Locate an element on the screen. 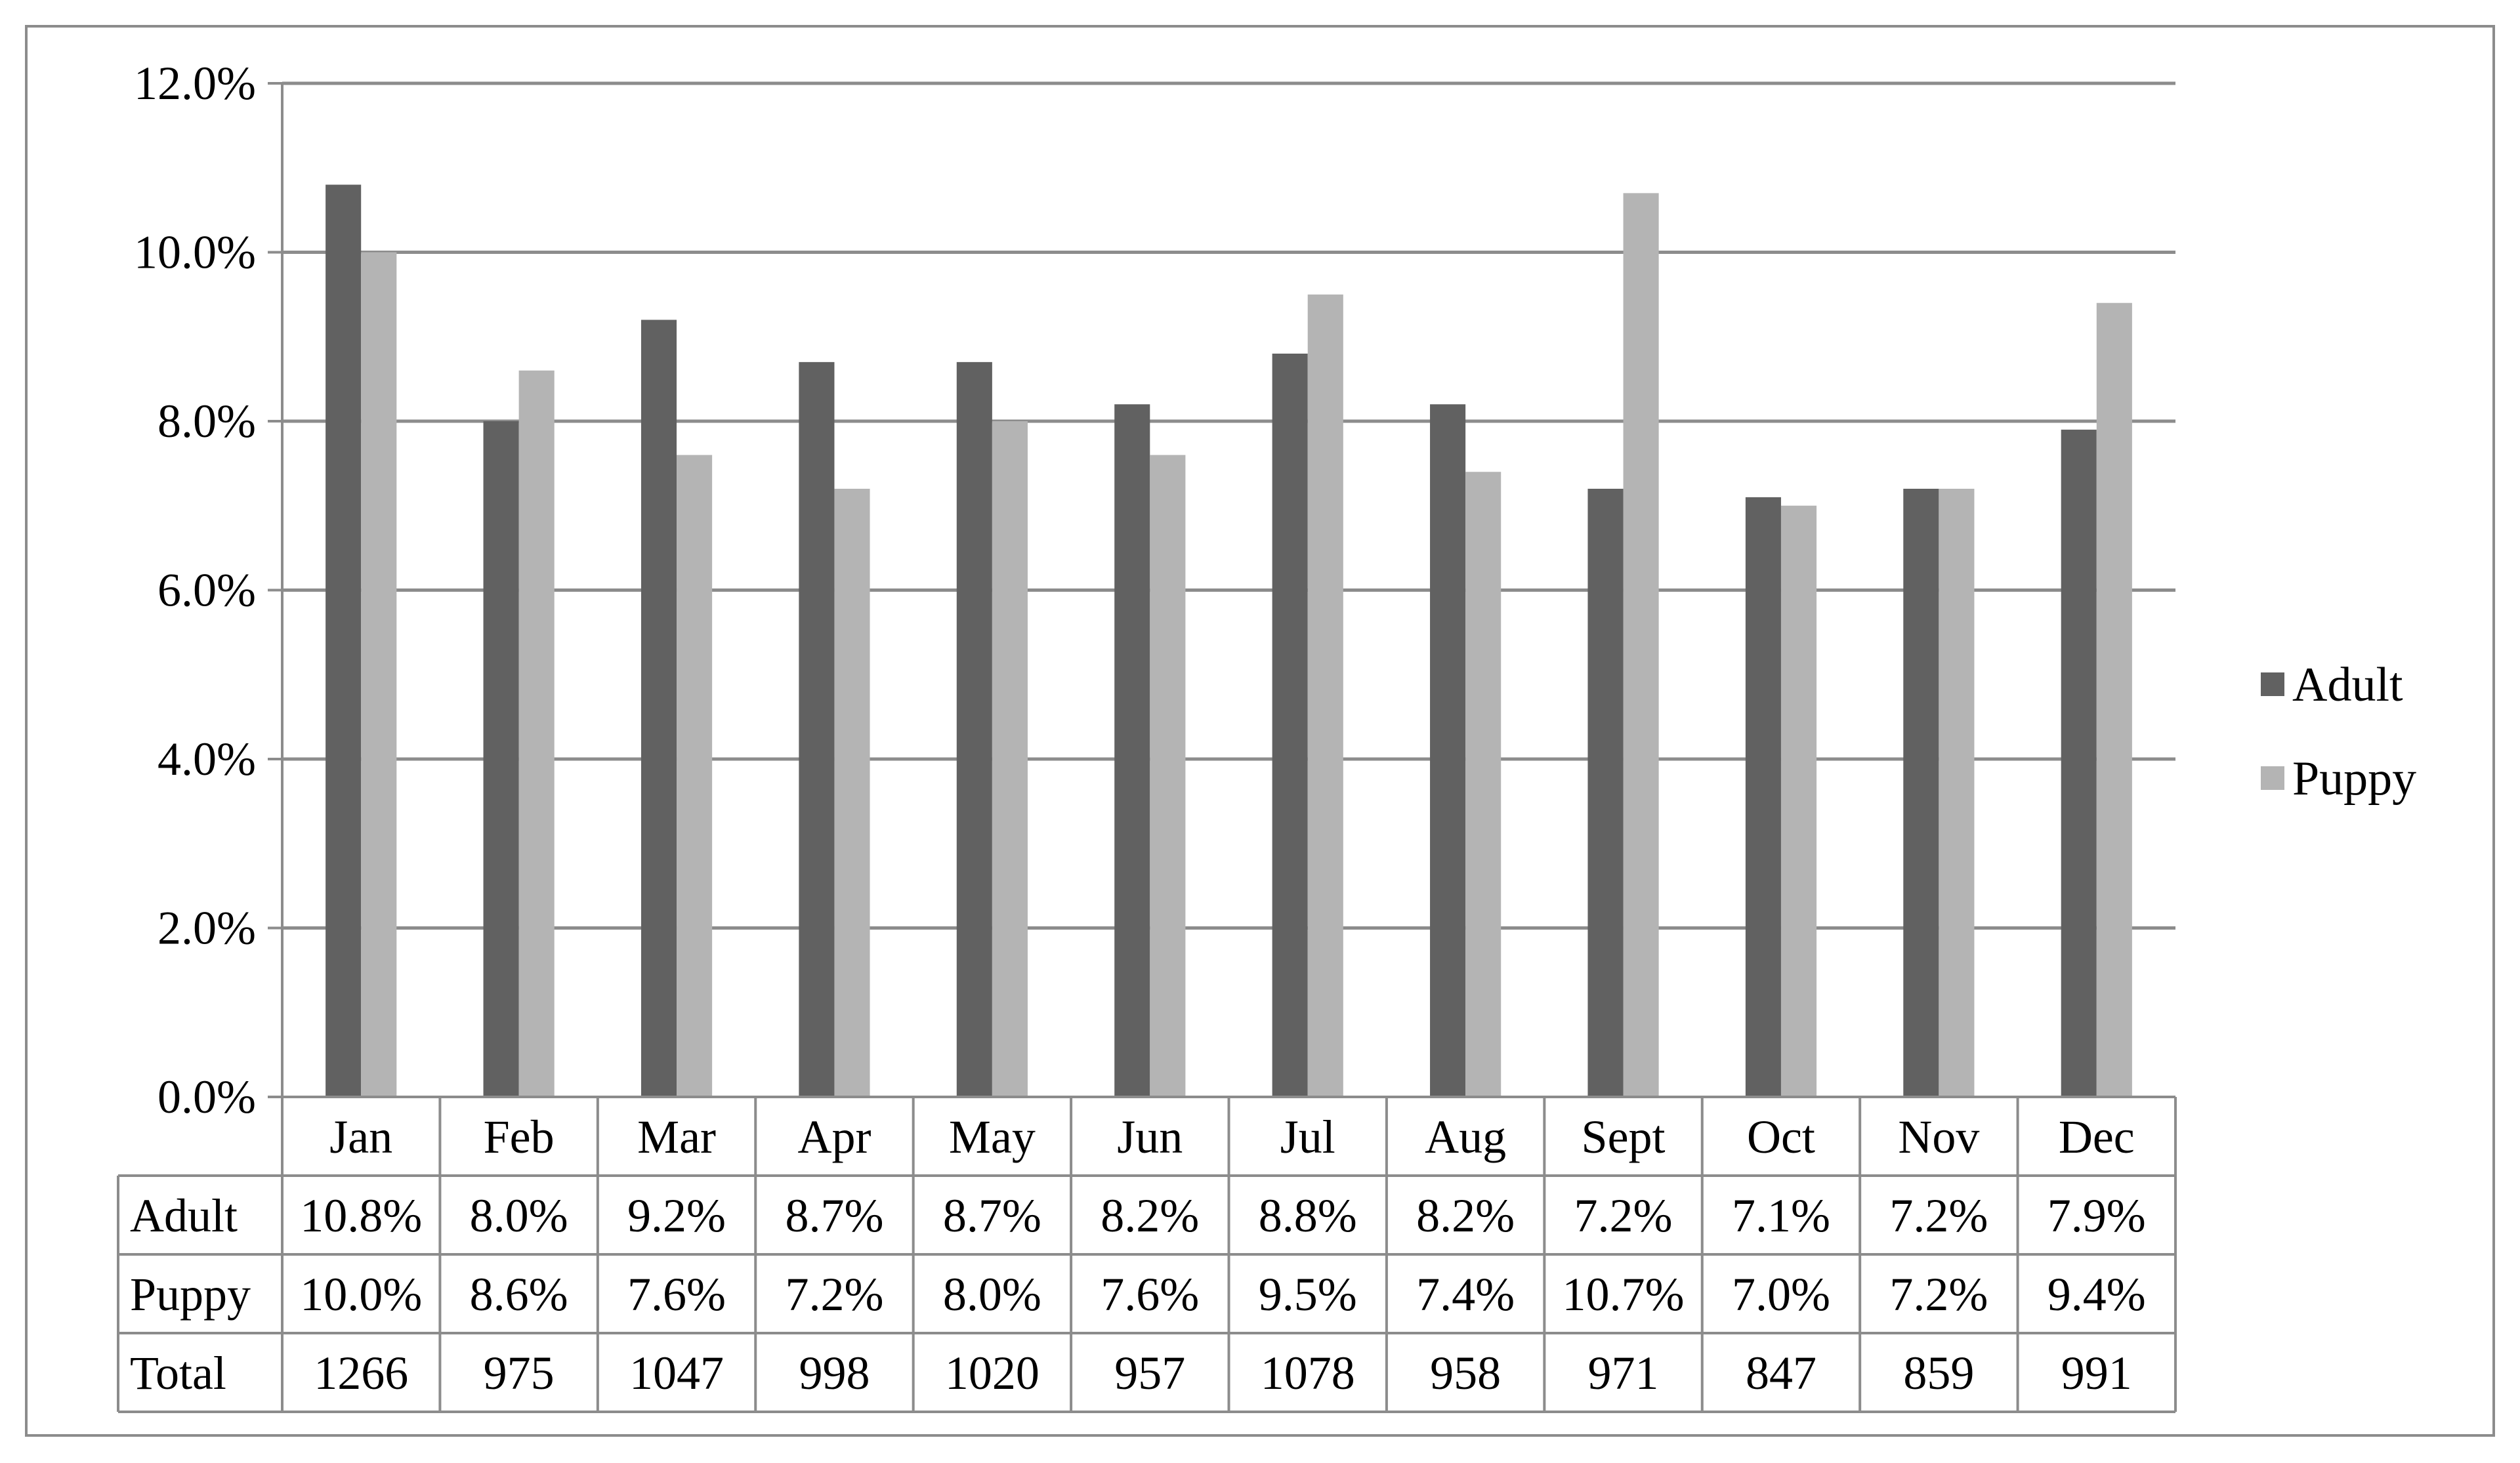  y-tick-label: 12.0% is located at coordinates (195, 84).